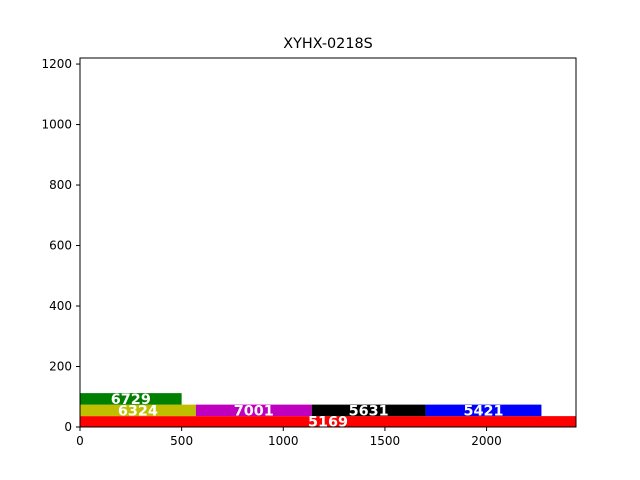 The image size is (640, 480). I want to click on y-tick-label: 1000, so click(56, 125).